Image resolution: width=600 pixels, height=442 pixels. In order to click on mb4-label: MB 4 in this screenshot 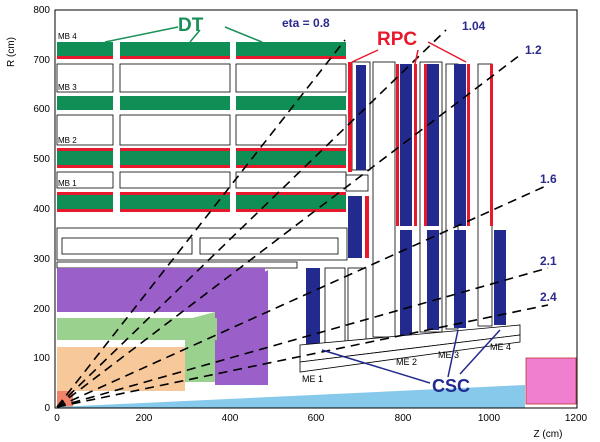, I will do `click(67, 36)`.